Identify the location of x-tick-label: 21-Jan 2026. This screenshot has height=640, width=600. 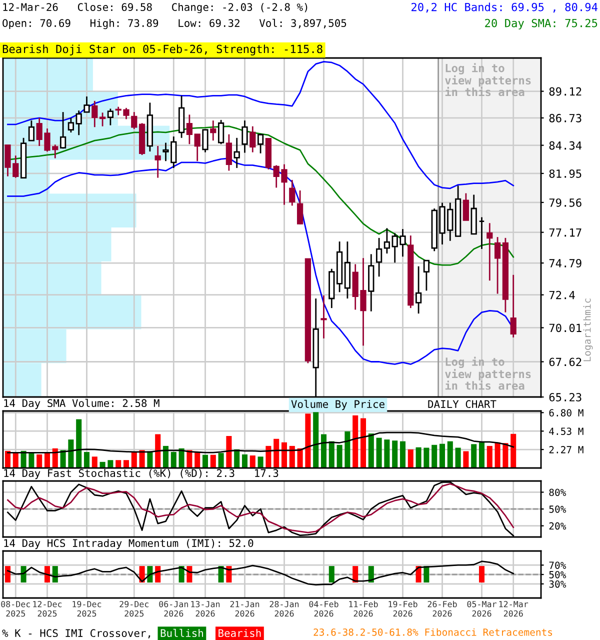
(245, 608).